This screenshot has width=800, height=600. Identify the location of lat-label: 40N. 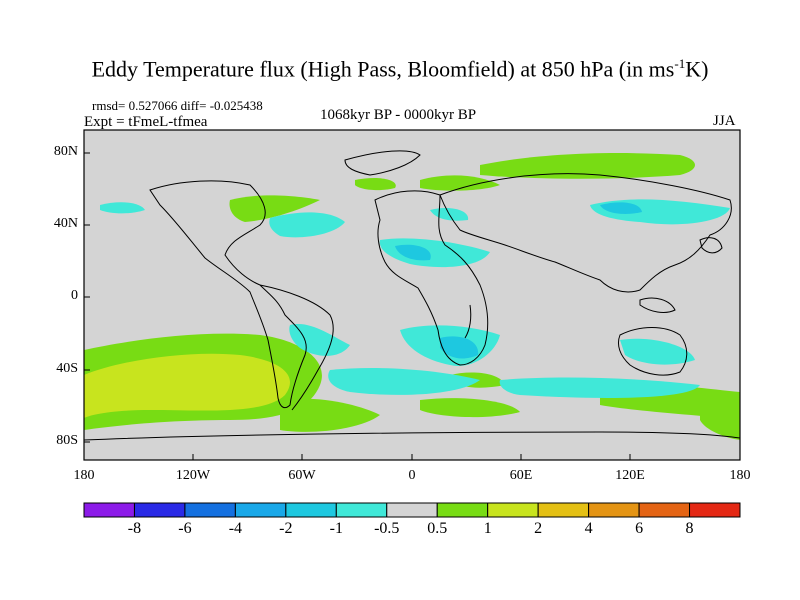
(65, 223).